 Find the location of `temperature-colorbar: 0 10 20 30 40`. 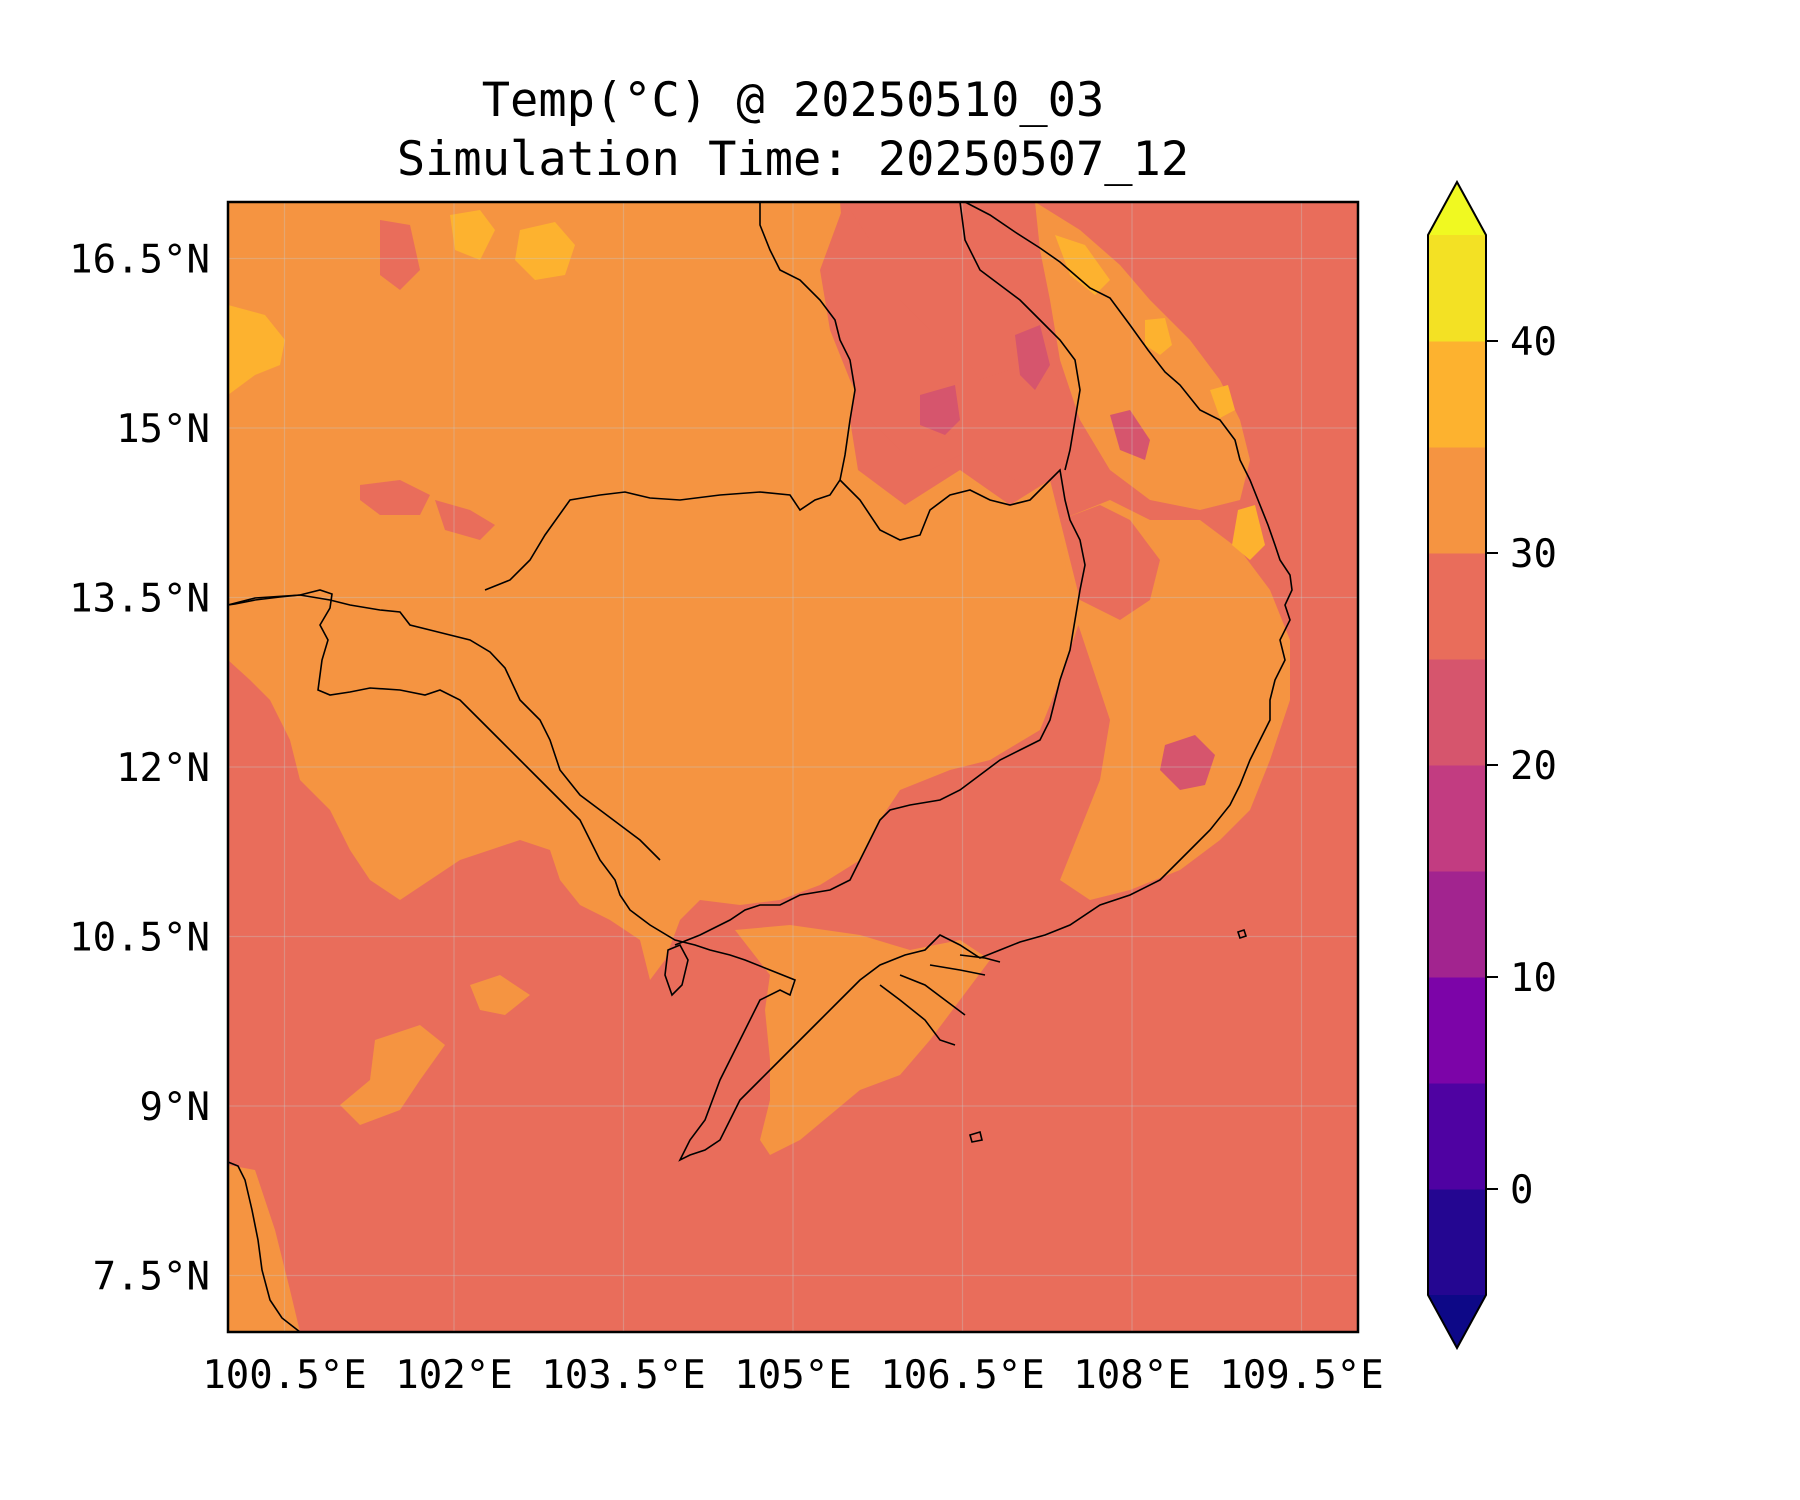

temperature-colorbar: 0 10 20 30 40 is located at coordinates (1492, 765).